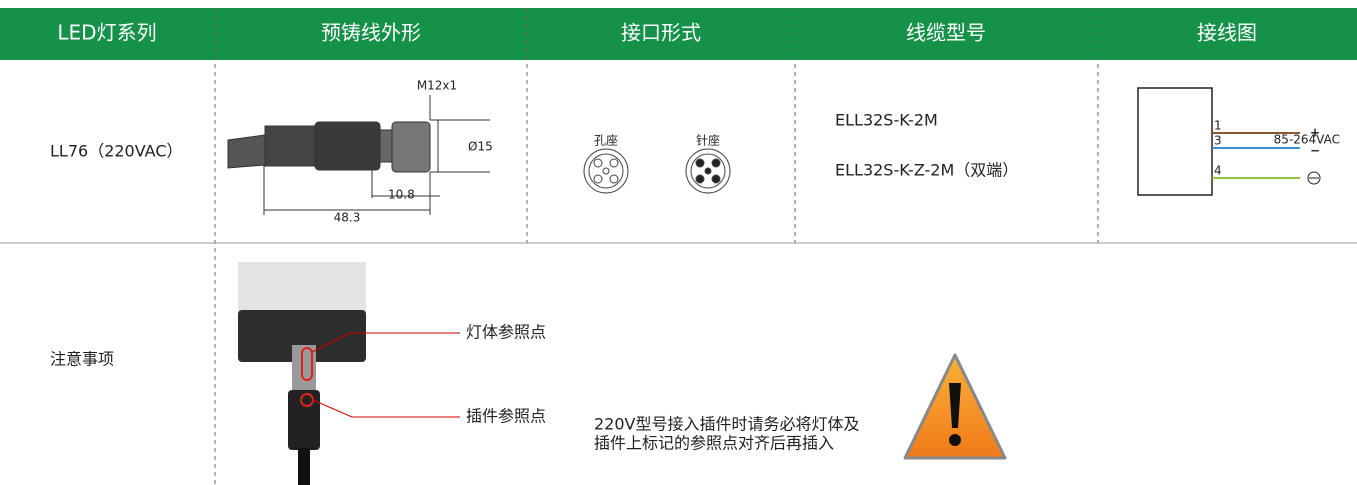  What do you see at coordinates (1315, 133) in the screenshot?
I see `polarity: +` at bounding box center [1315, 133].